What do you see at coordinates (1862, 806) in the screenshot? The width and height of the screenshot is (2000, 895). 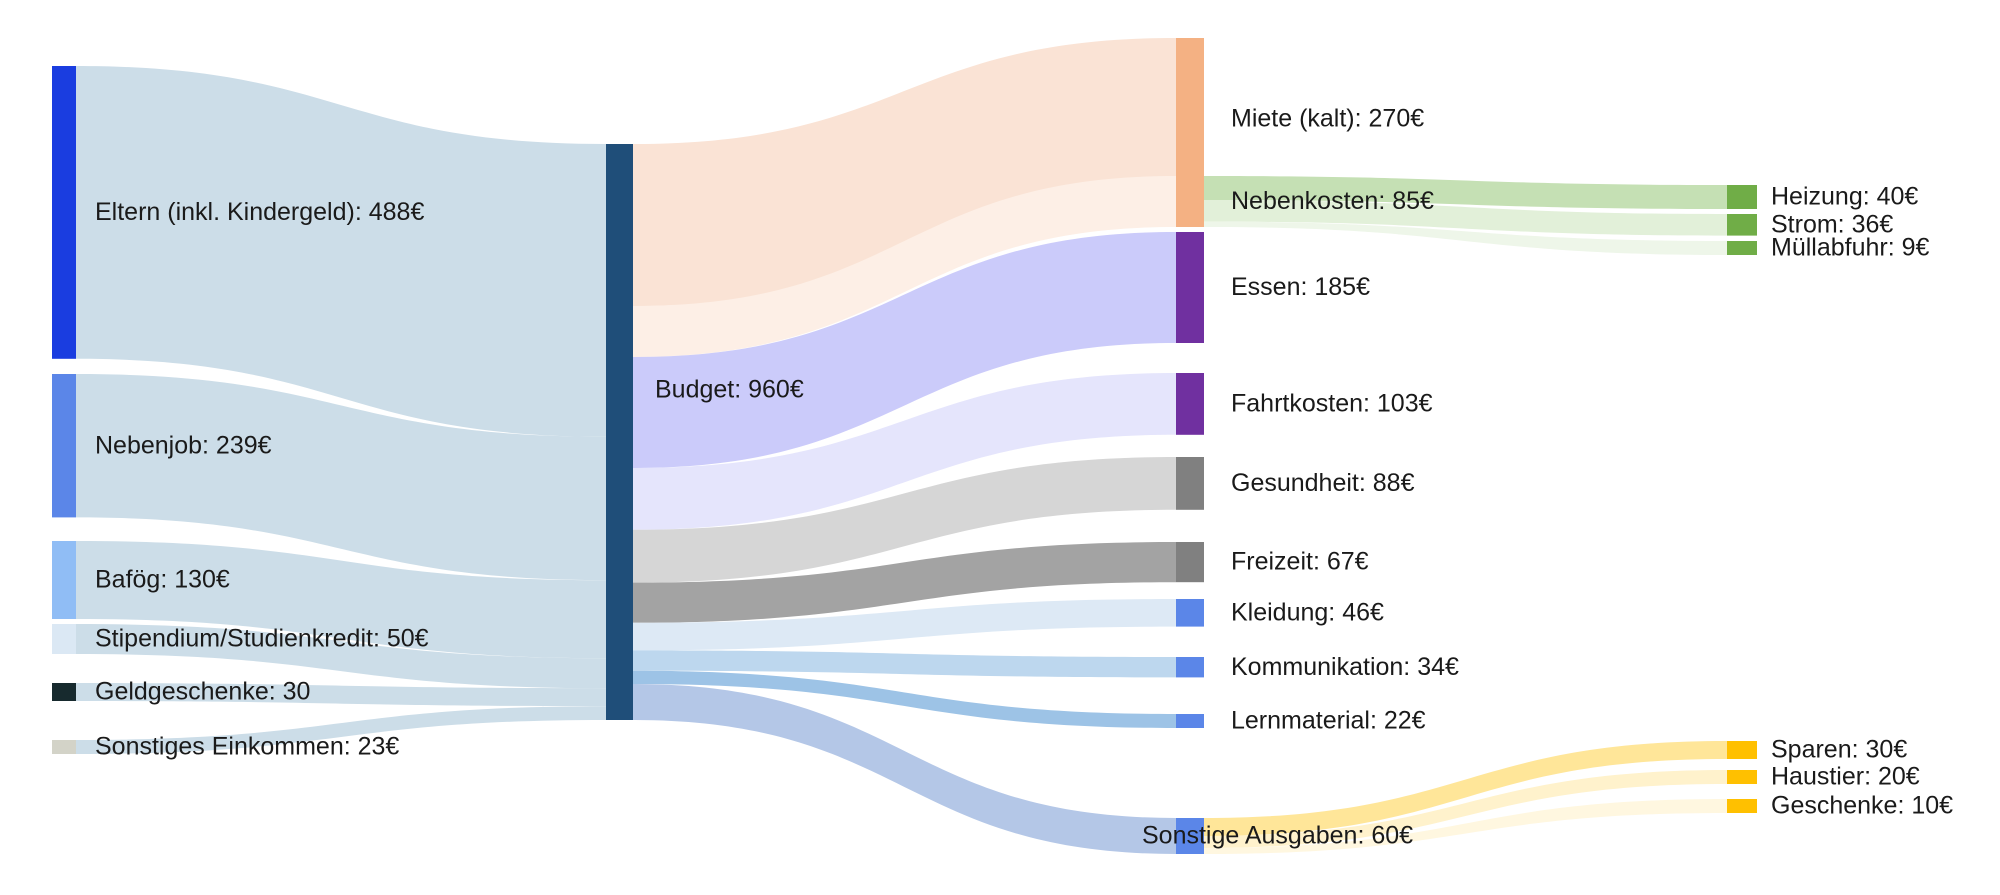 I see `label-geschenke: Geschenke: 10€` at bounding box center [1862, 806].